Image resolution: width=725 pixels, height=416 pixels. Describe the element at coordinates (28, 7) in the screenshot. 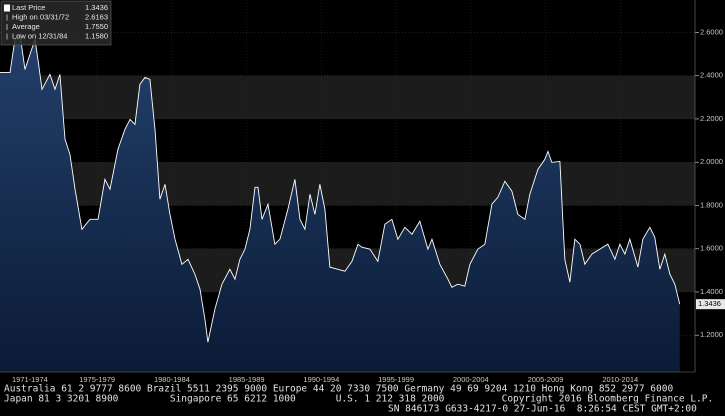

I see `legend-name: Last Price` at that location.